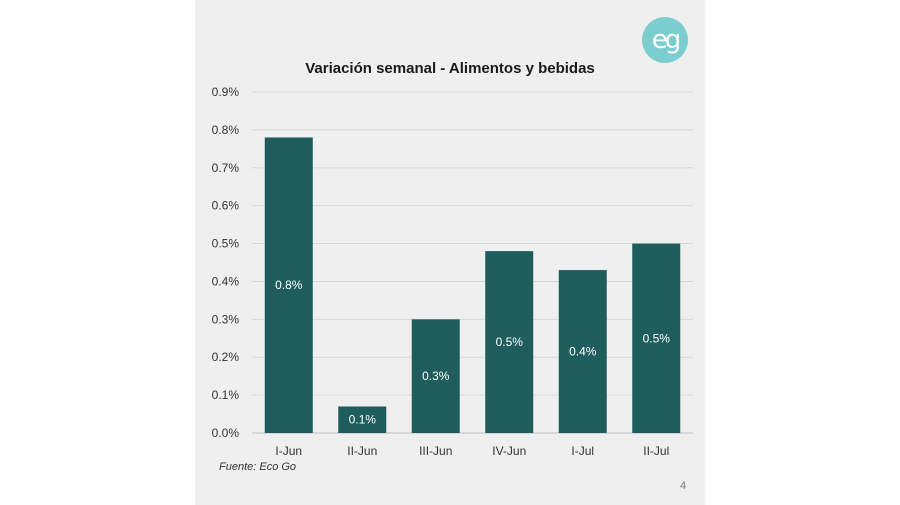 The height and width of the screenshot is (505, 900). Describe the element at coordinates (226, 319) in the screenshot. I see `y-tick-label: 0.3%` at that location.